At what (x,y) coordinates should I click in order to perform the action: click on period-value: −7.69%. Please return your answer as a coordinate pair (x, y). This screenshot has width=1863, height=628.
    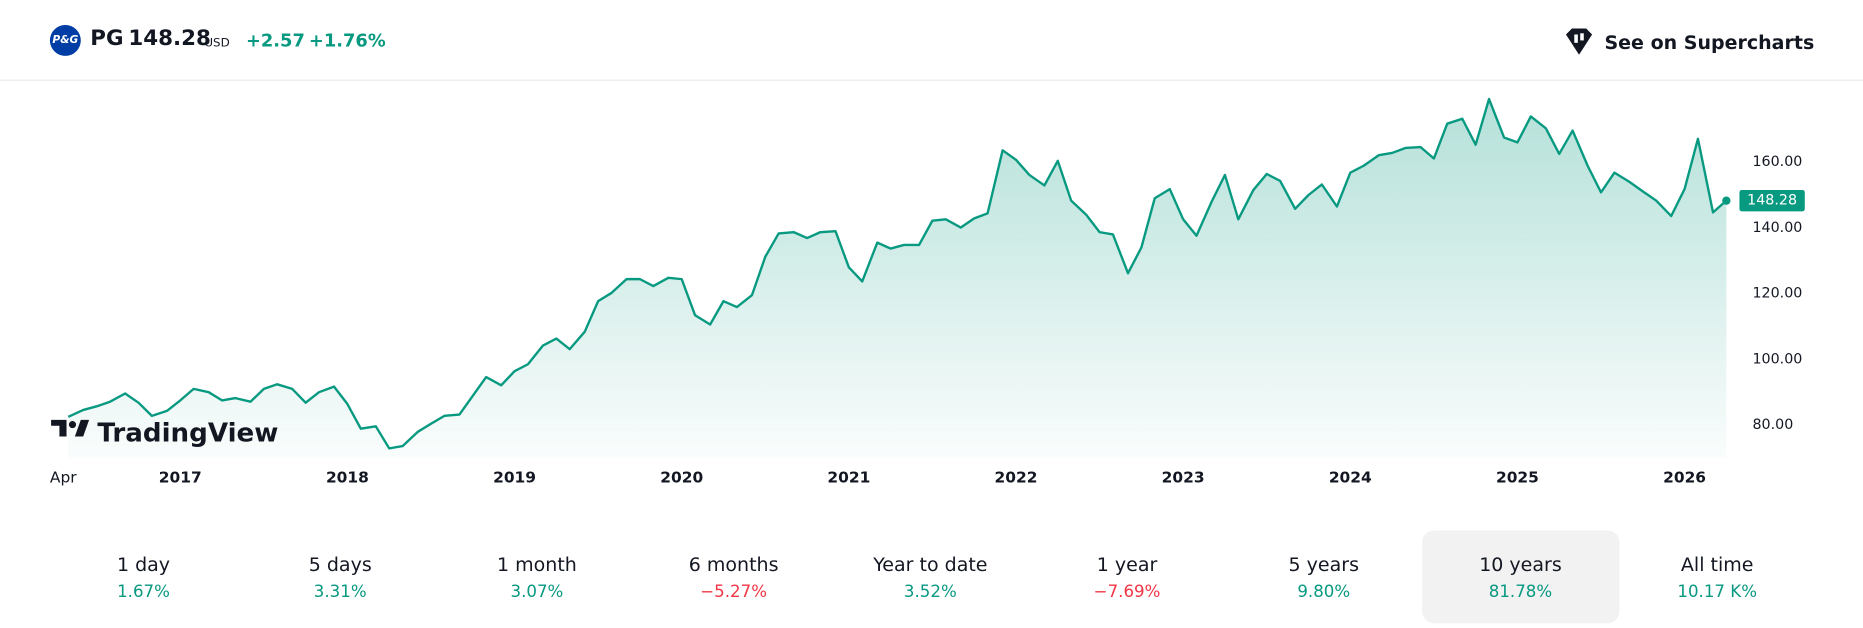
    Looking at the image, I should click on (1127, 592).